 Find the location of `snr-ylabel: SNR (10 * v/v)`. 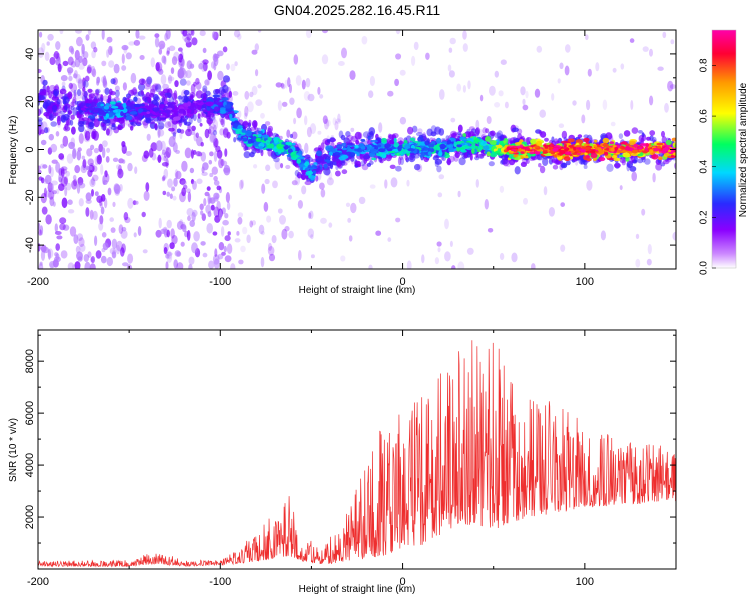

snr-ylabel: SNR (10 * v/v) is located at coordinates (13, 450).